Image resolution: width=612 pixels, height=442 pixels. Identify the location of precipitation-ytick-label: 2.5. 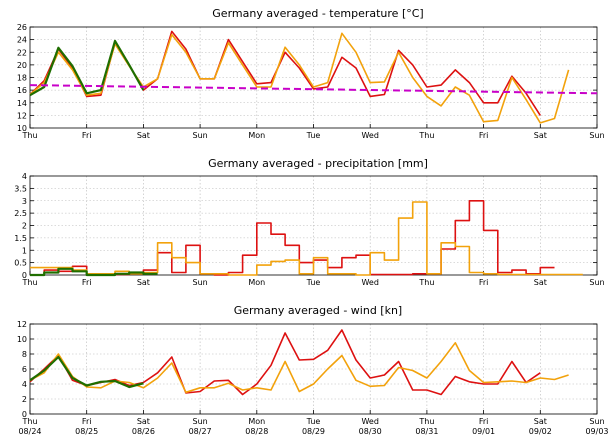
(20, 213).